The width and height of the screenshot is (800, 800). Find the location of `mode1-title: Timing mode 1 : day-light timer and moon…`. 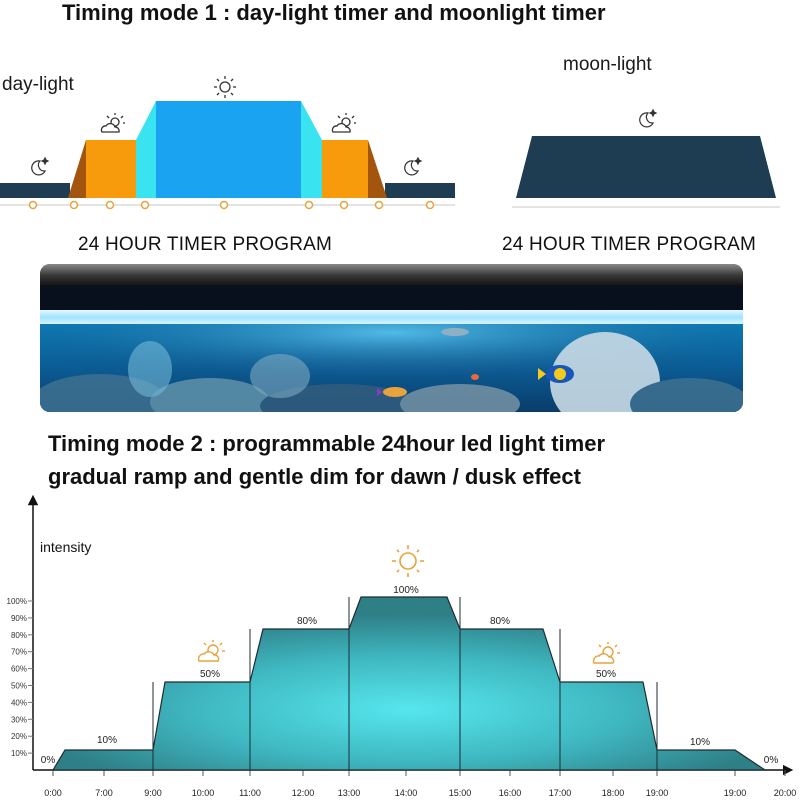

mode1-title: Timing mode 1 : day-light timer and moon… is located at coordinates (334, 12).